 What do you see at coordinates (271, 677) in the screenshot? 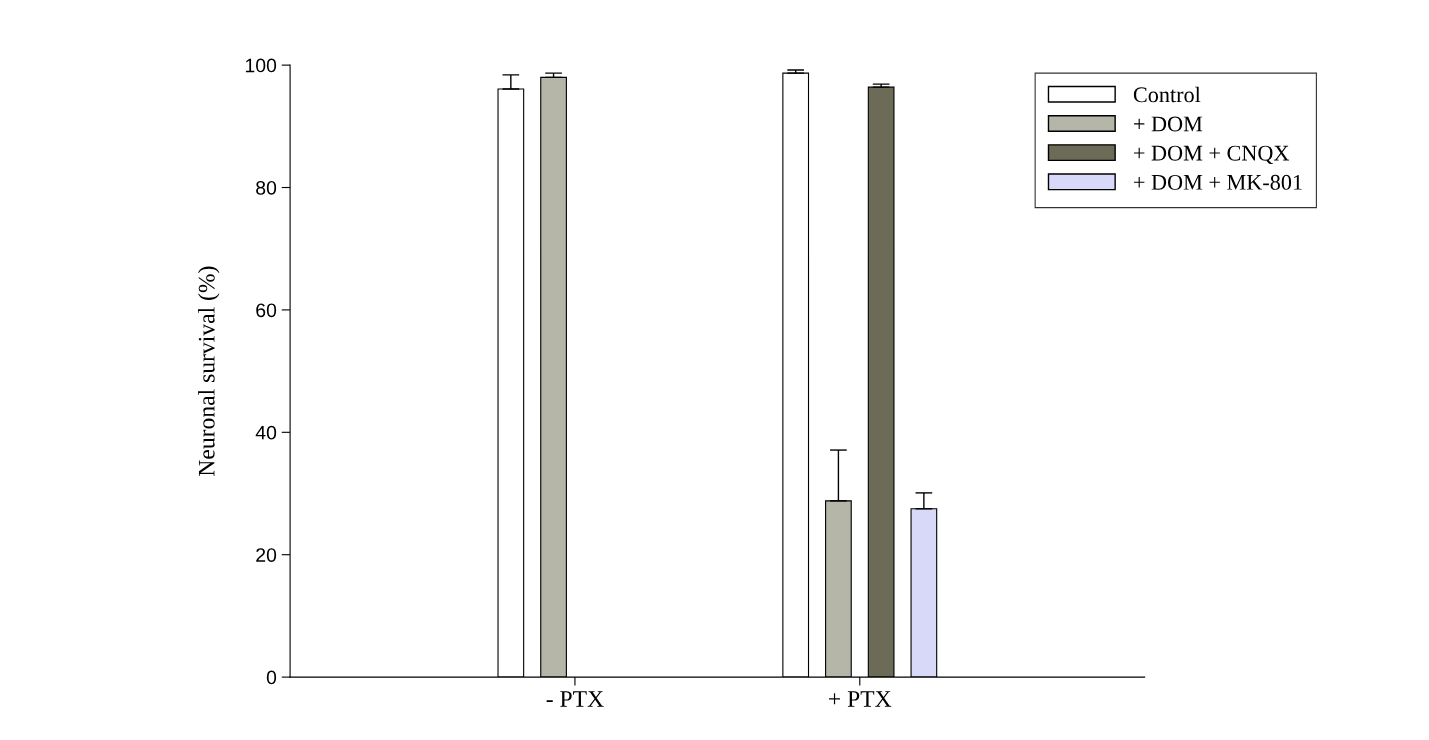
I see `y-tick-label: 0` at bounding box center [271, 677].